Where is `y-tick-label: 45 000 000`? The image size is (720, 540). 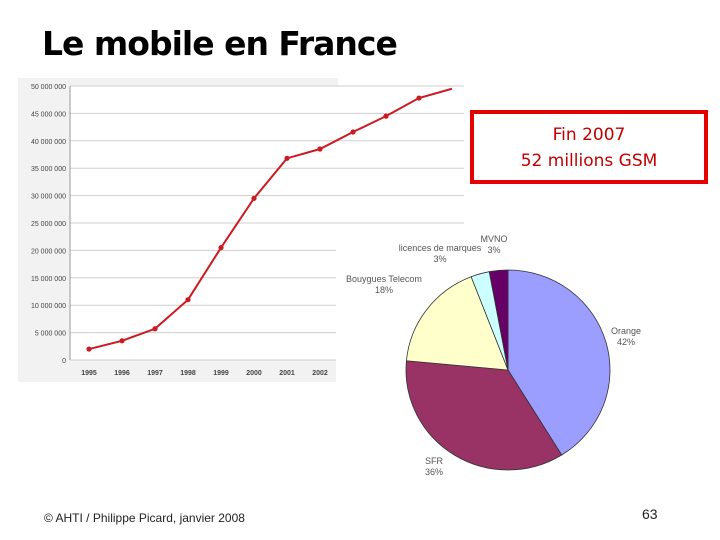 y-tick-label: 45 000 000 is located at coordinates (48, 114).